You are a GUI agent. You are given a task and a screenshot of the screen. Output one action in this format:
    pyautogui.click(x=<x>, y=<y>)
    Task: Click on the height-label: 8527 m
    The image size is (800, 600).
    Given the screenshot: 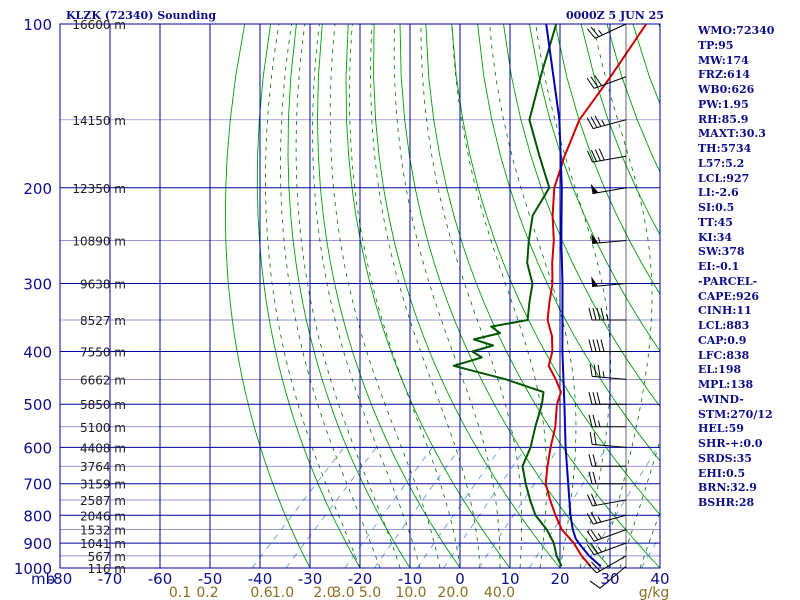 What is the action you would take?
    pyautogui.click(x=103, y=321)
    